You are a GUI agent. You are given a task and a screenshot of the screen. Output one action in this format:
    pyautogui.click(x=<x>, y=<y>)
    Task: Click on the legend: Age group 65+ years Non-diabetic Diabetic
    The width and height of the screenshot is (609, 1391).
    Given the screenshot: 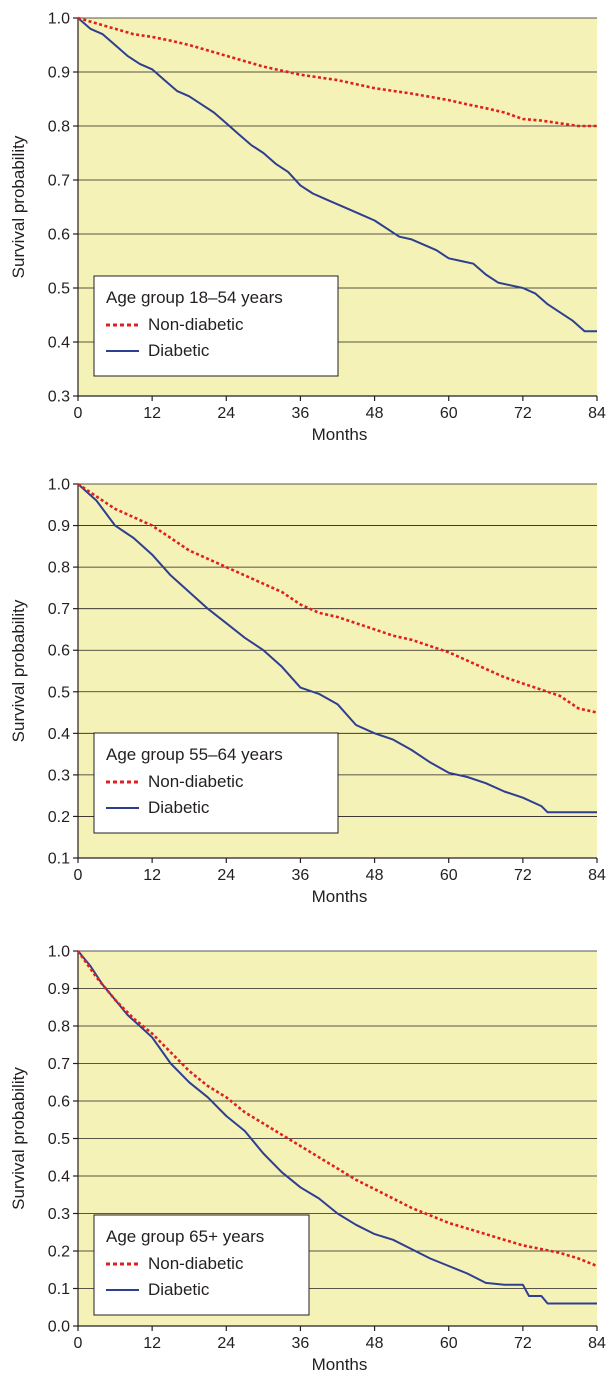 What is the action you would take?
    pyautogui.click(x=201, y=1265)
    